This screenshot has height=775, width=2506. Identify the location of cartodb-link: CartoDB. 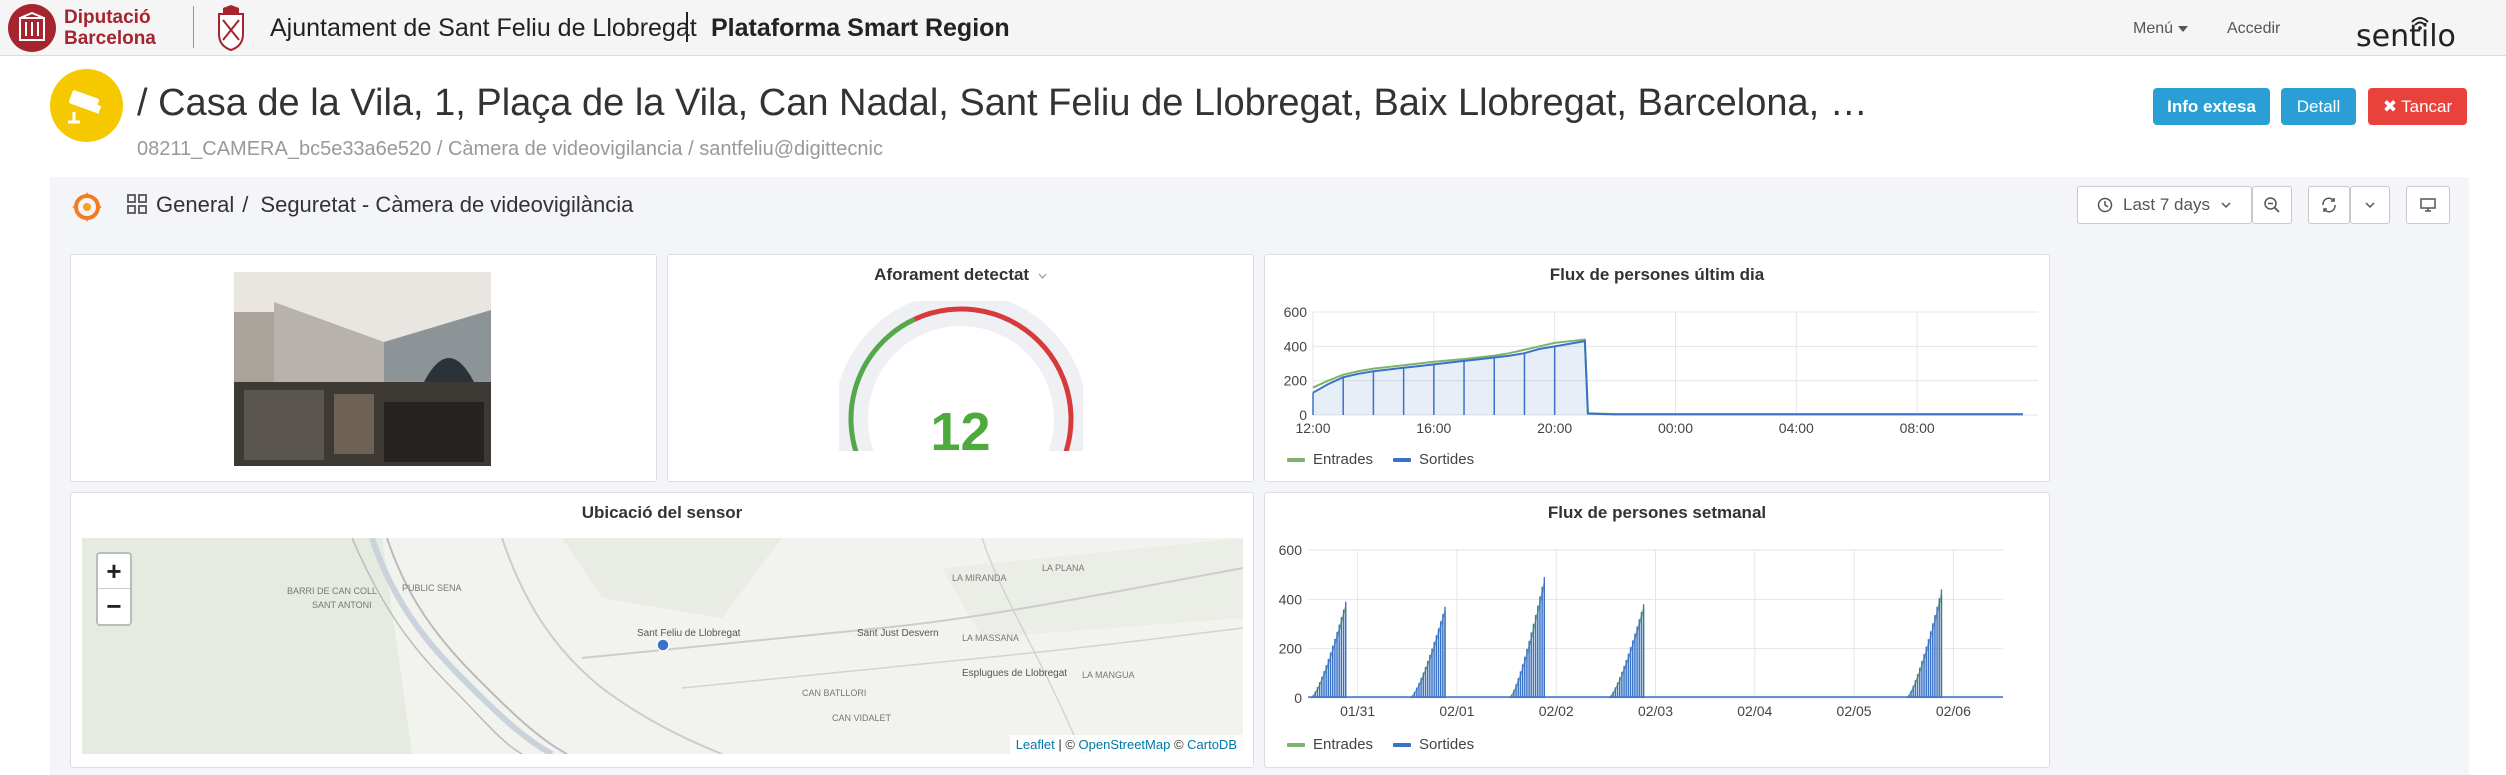
(1212, 744).